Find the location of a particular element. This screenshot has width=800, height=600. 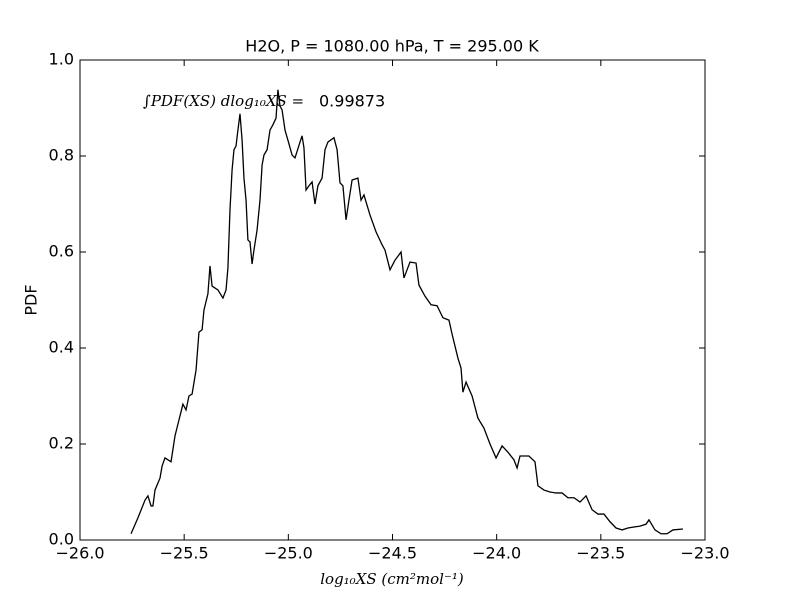

y-tick-label: 1.0 is located at coordinates (61, 59).